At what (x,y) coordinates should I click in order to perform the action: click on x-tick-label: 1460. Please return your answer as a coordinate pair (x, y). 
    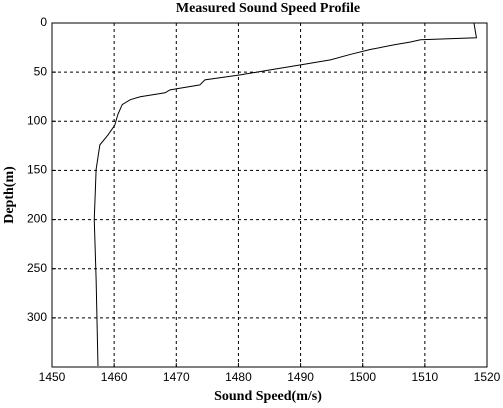
    Looking at the image, I should click on (114, 377).